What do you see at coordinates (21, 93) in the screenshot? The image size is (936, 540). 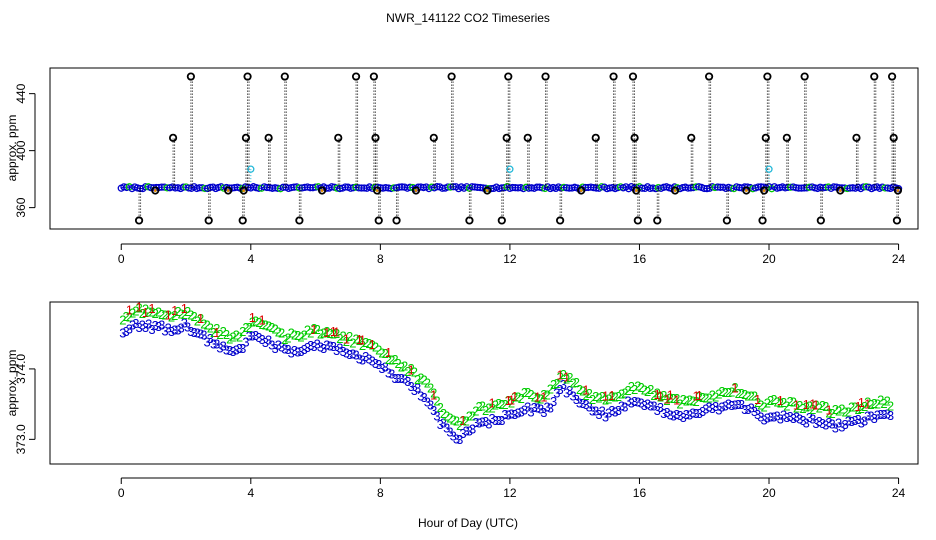 I see `top-y-tick-label: 440` at bounding box center [21, 93].